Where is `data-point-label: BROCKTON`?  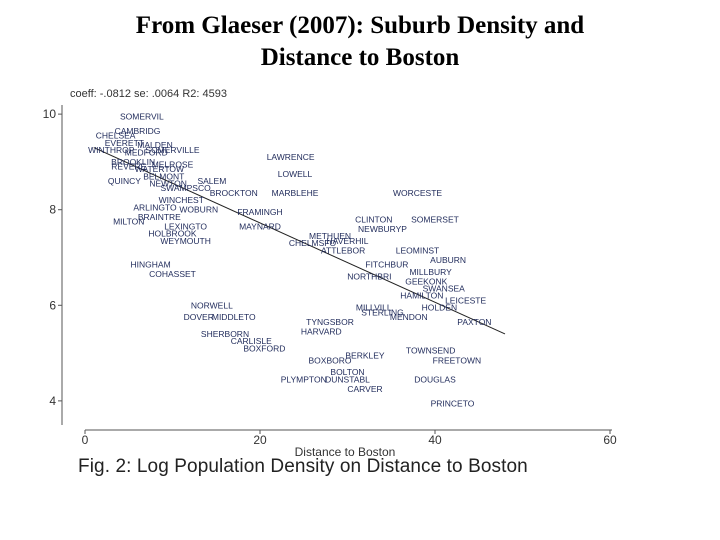 data-point-label: BROCKTON is located at coordinates (234, 193).